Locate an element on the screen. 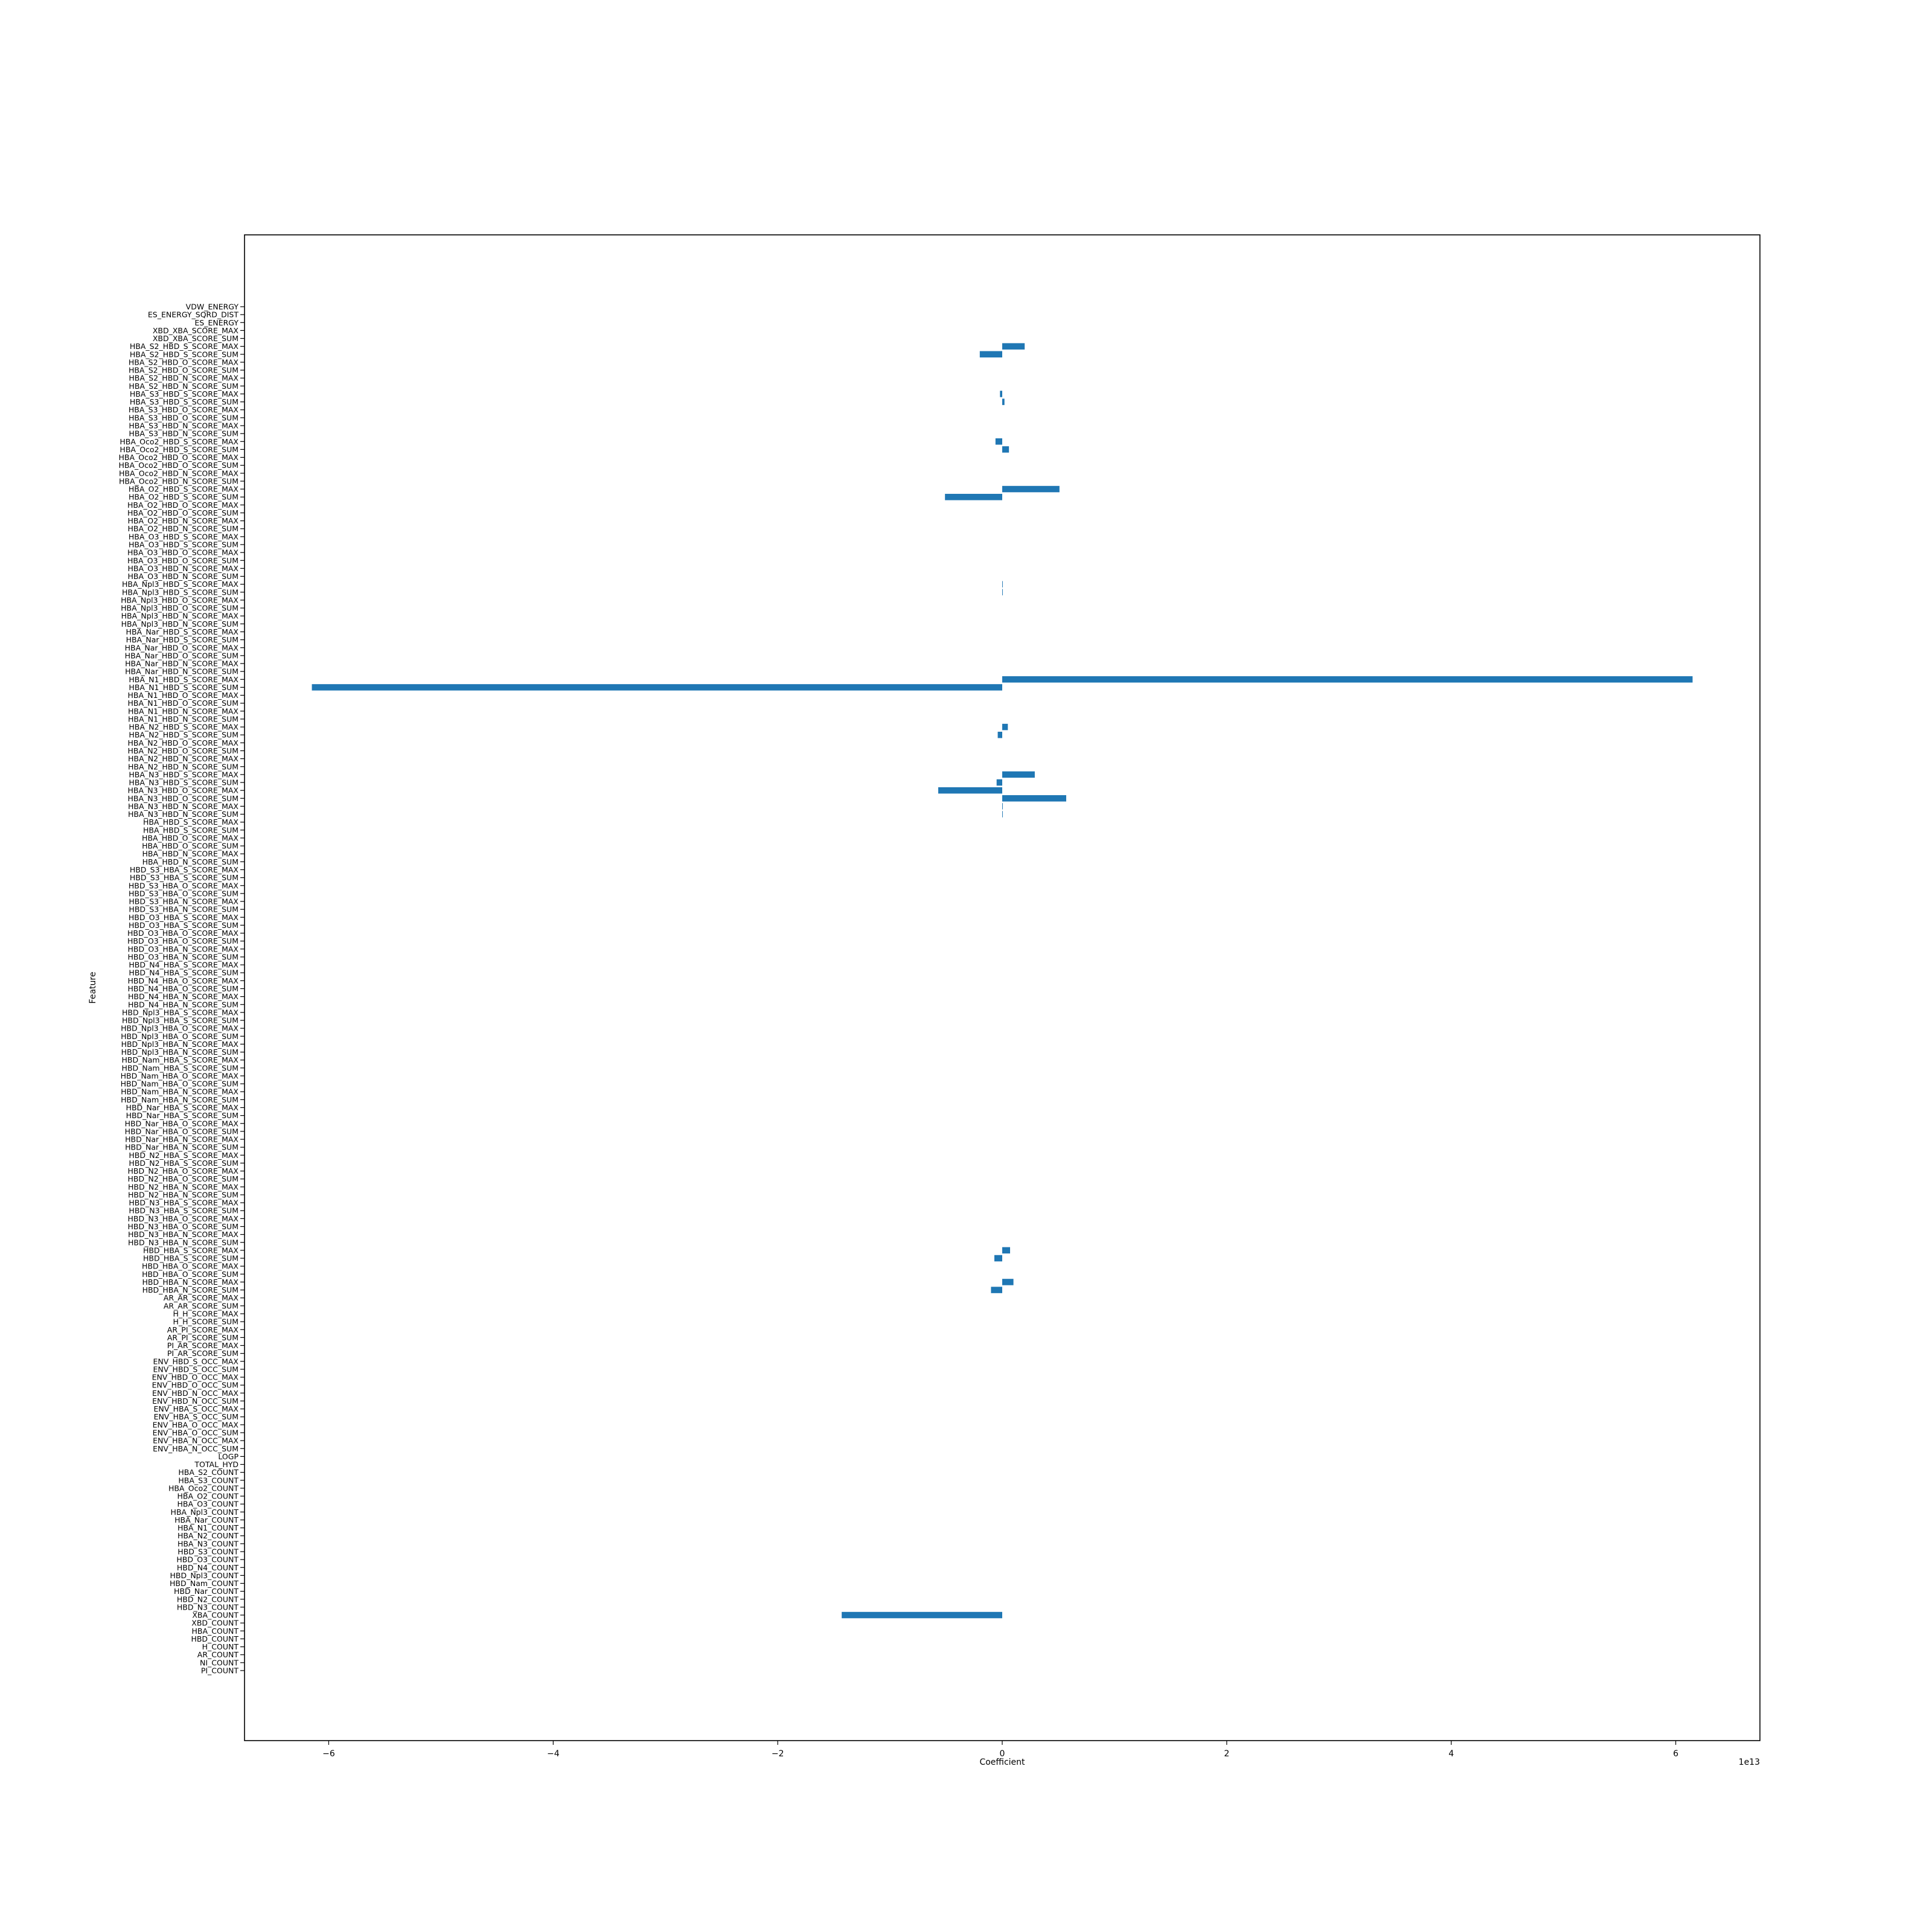 The image size is (1932, 1932). y-tick-label: HBD_Nar_HBA_O_SCORE_SUM is located at coordinates (181, 1131).